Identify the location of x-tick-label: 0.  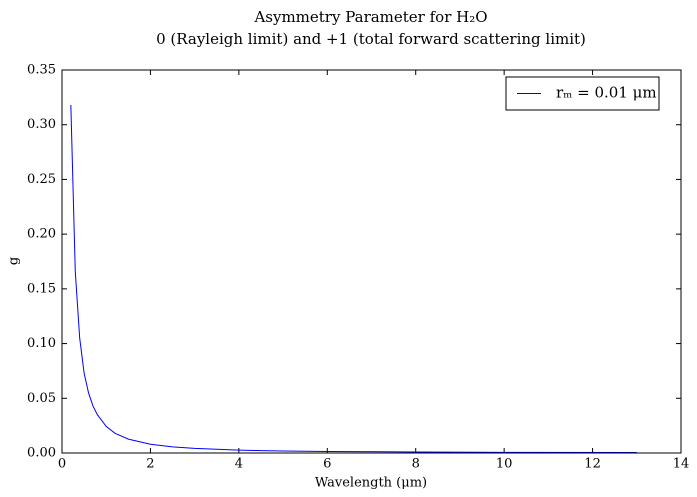
(62, 464).